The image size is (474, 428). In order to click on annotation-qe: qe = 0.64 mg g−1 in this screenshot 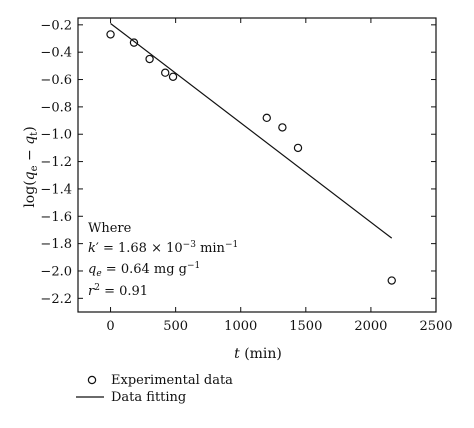, I will do `click(144, 270)`.